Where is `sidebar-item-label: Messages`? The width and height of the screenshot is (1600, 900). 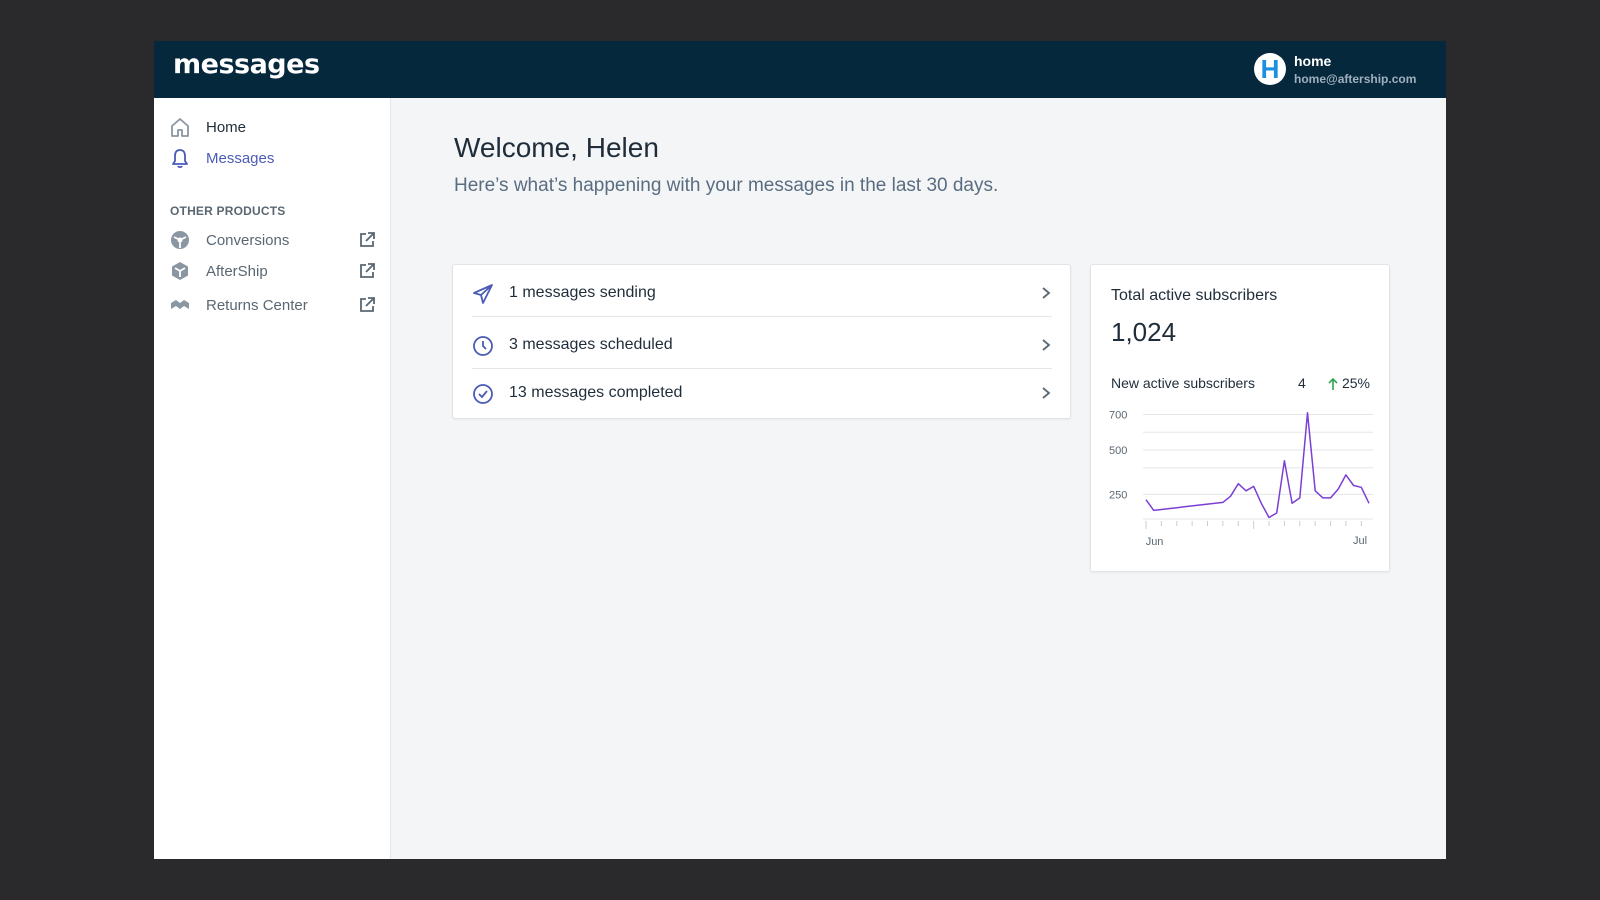 sidebar-item-label: Messages is located at coordinates (240, 158).